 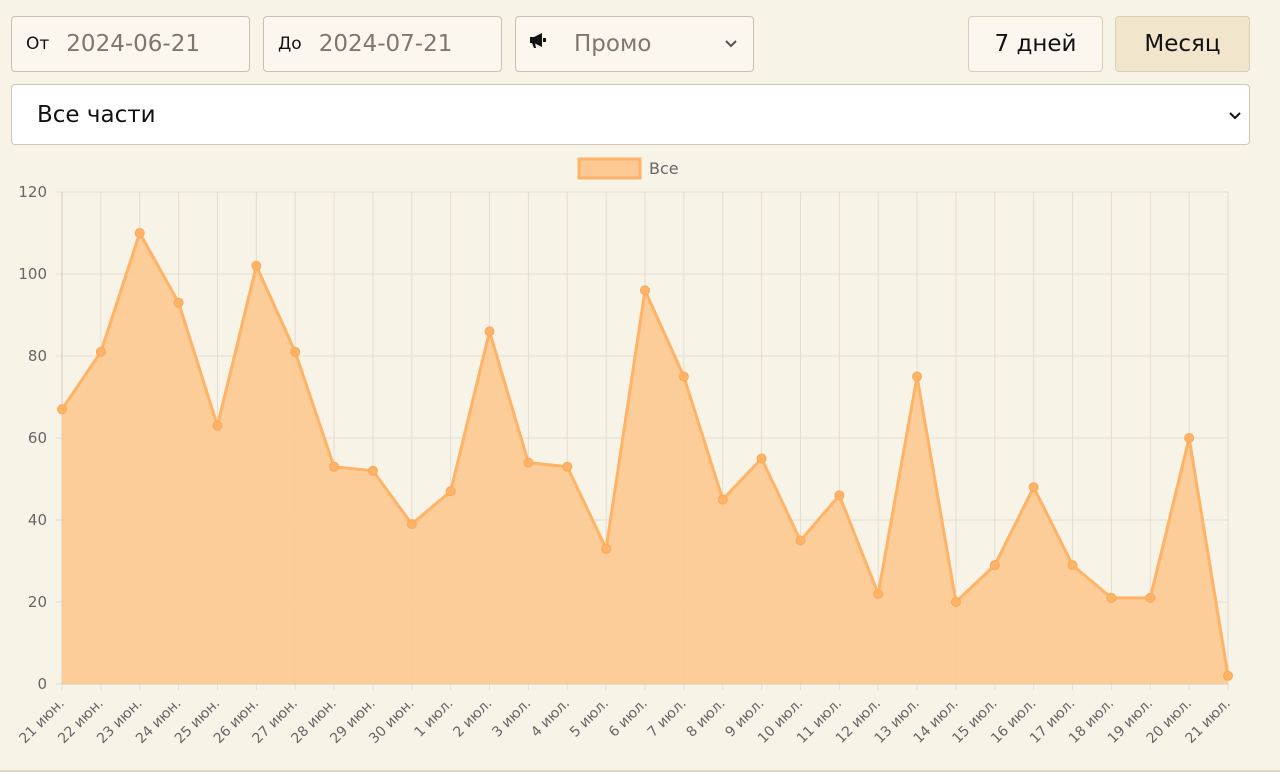 What do you see at coordinates (511, 718) in the screenshot?
I see `x-tick-label: 3 июл.` at bounding box center [511, 718].